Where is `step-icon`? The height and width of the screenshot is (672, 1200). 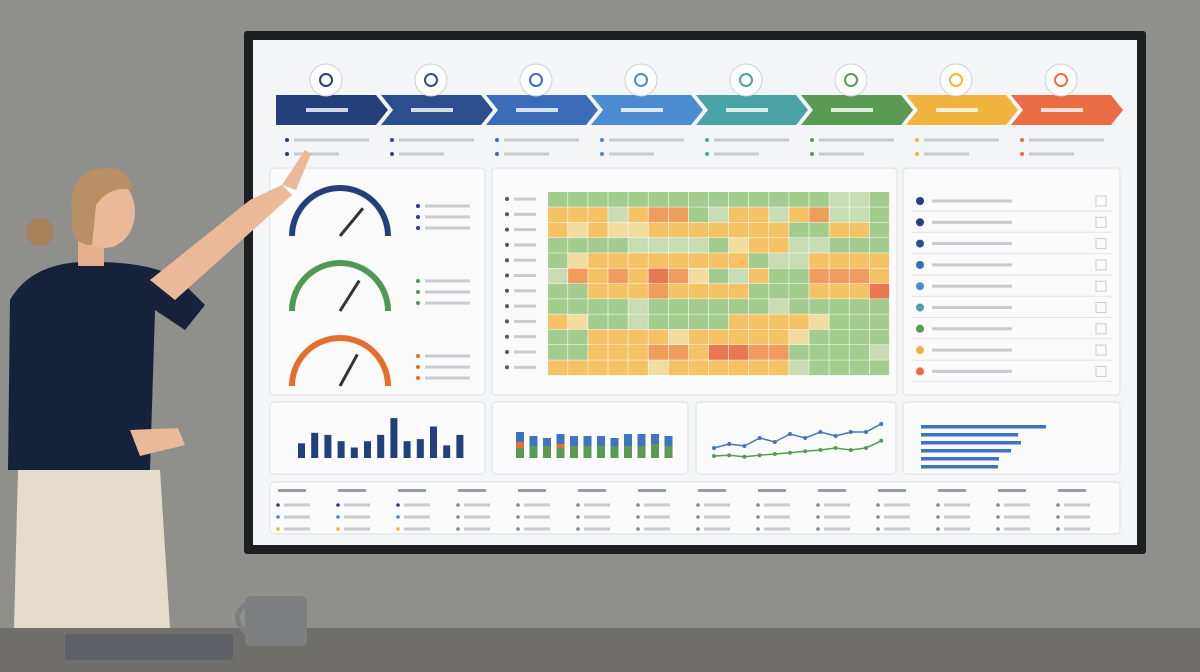
step-icon is located at coordinates (326, 80).